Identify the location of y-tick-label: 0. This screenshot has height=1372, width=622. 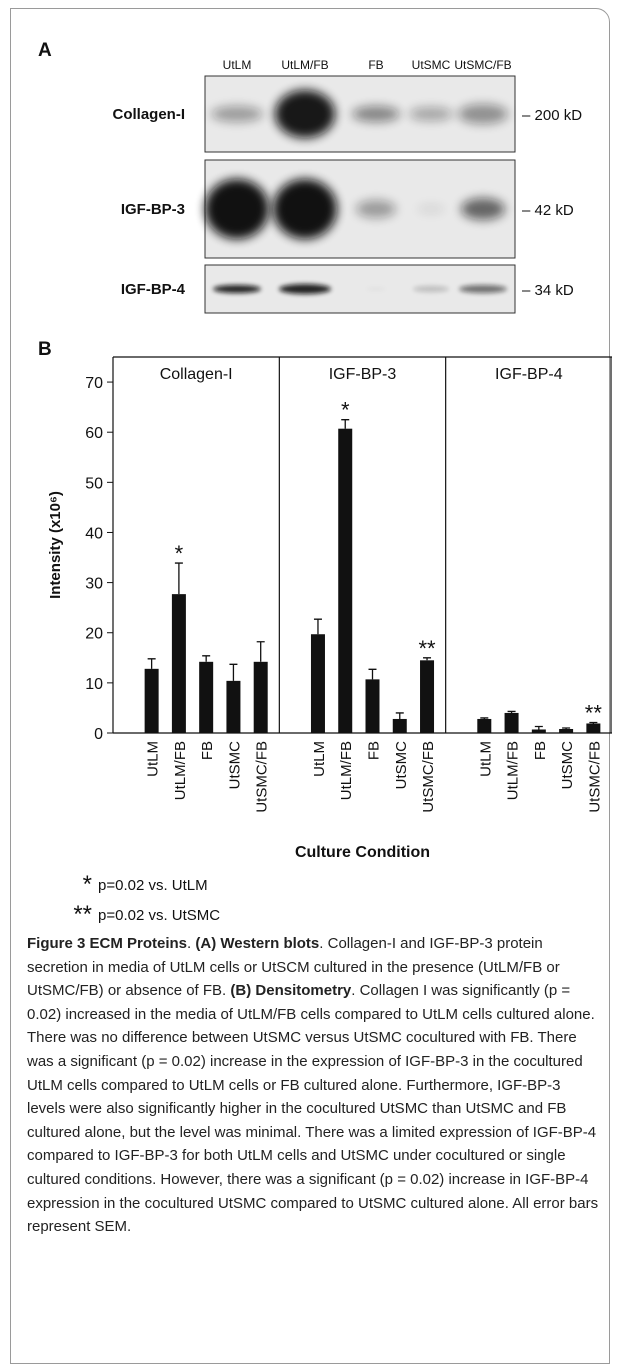
(98, 734).